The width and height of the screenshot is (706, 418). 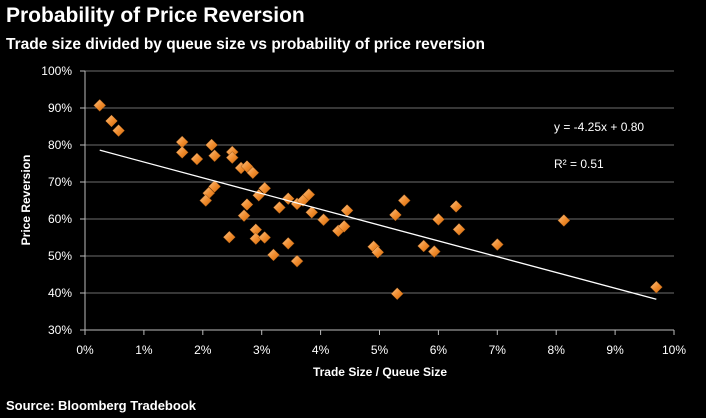 I want to click on y-tick-labels: 30% 40% 50% 60% 70% 80% 90% 100%, so click(x=56, y=200).